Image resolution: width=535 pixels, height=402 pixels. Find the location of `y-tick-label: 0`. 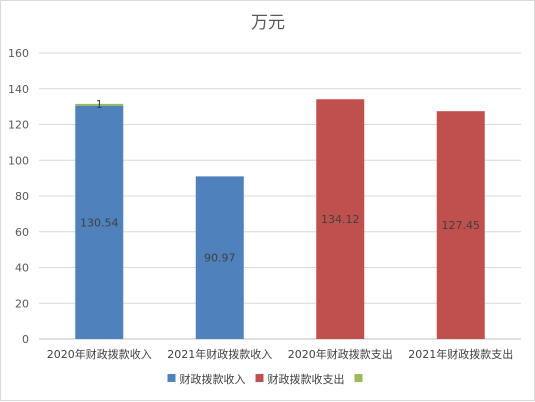

y-tick-label: 0 is located at coordinates (25, 339).